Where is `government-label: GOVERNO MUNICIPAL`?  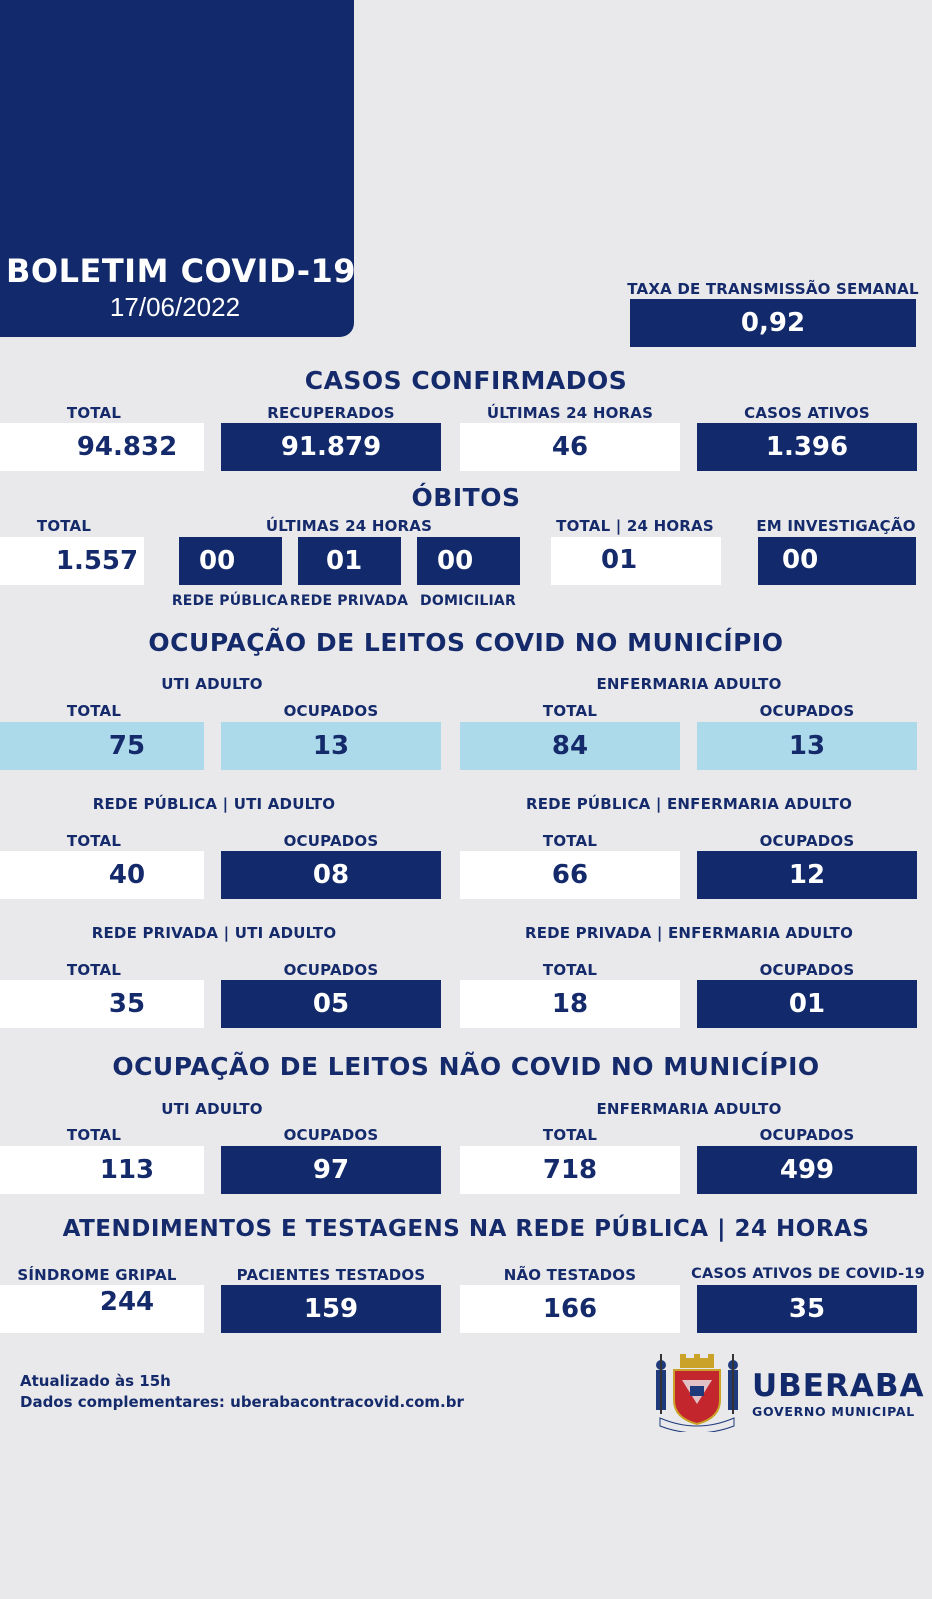 government-label: GOVERNO MUNICIPAL is located at coordinates (833, 1411).